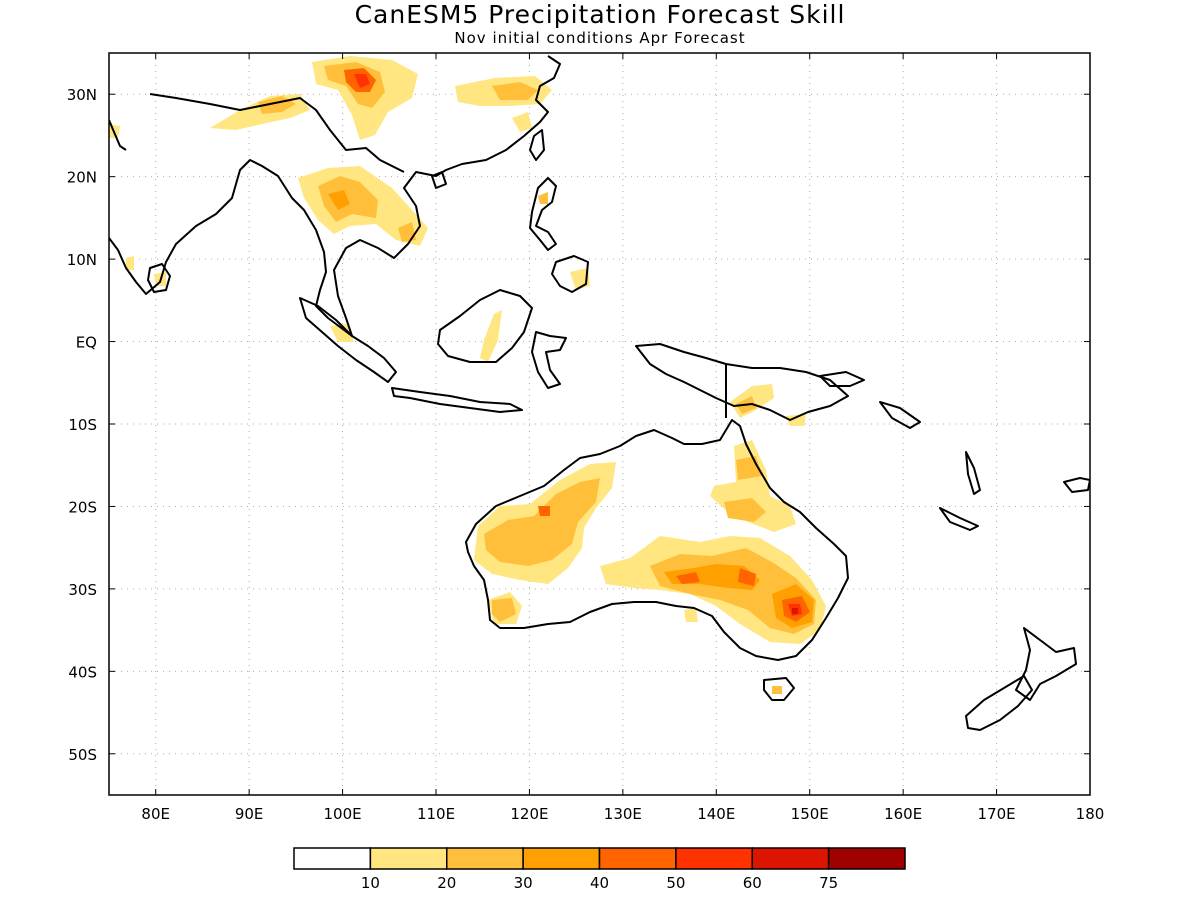 This screenshot has width=1200, height=900. What do you see at coordinates (130, 263) in the screenshot?
I see `skill-region-india-south` at bounding box center [130, 263].